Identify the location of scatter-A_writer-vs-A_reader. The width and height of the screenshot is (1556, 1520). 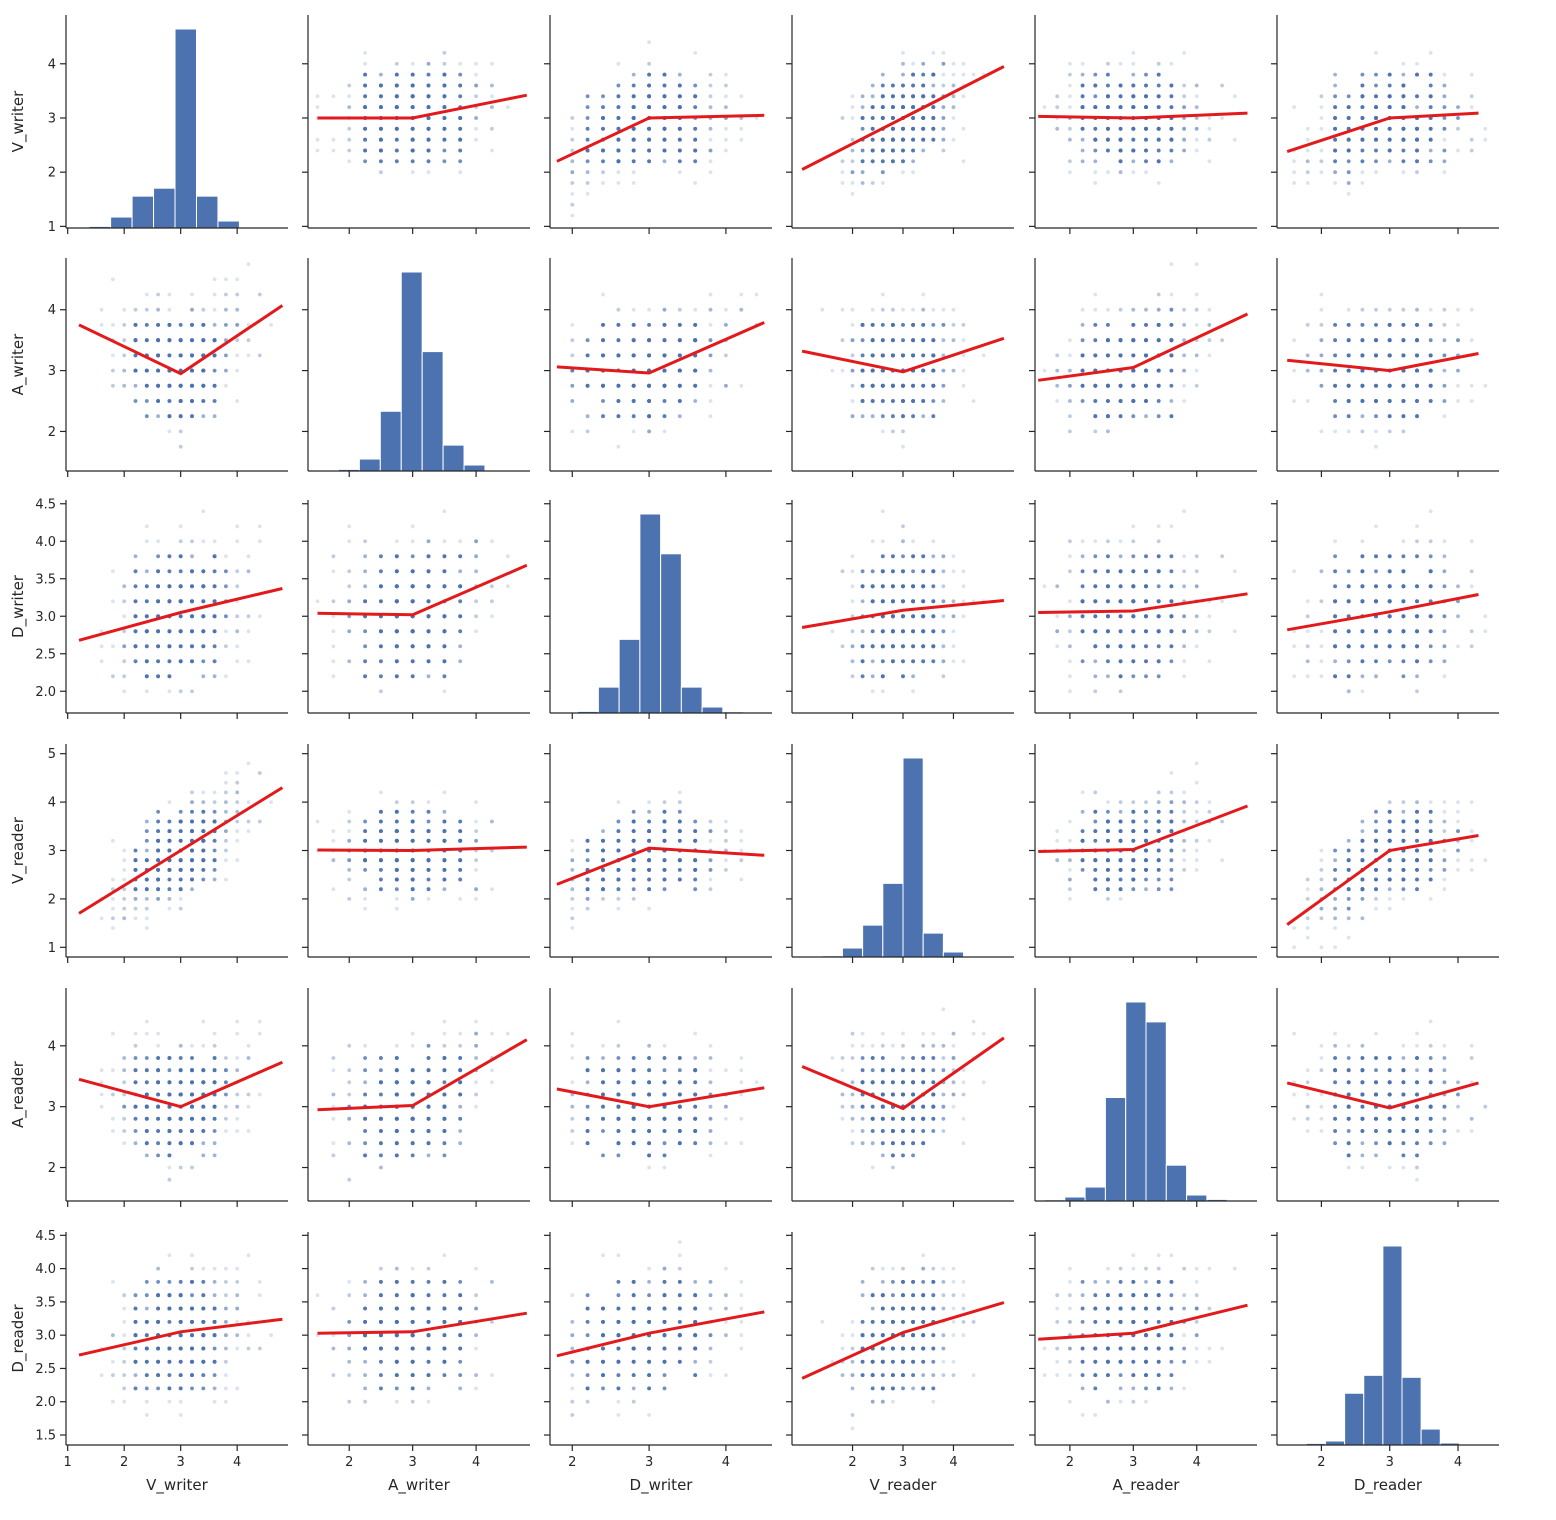
(1133, 348).